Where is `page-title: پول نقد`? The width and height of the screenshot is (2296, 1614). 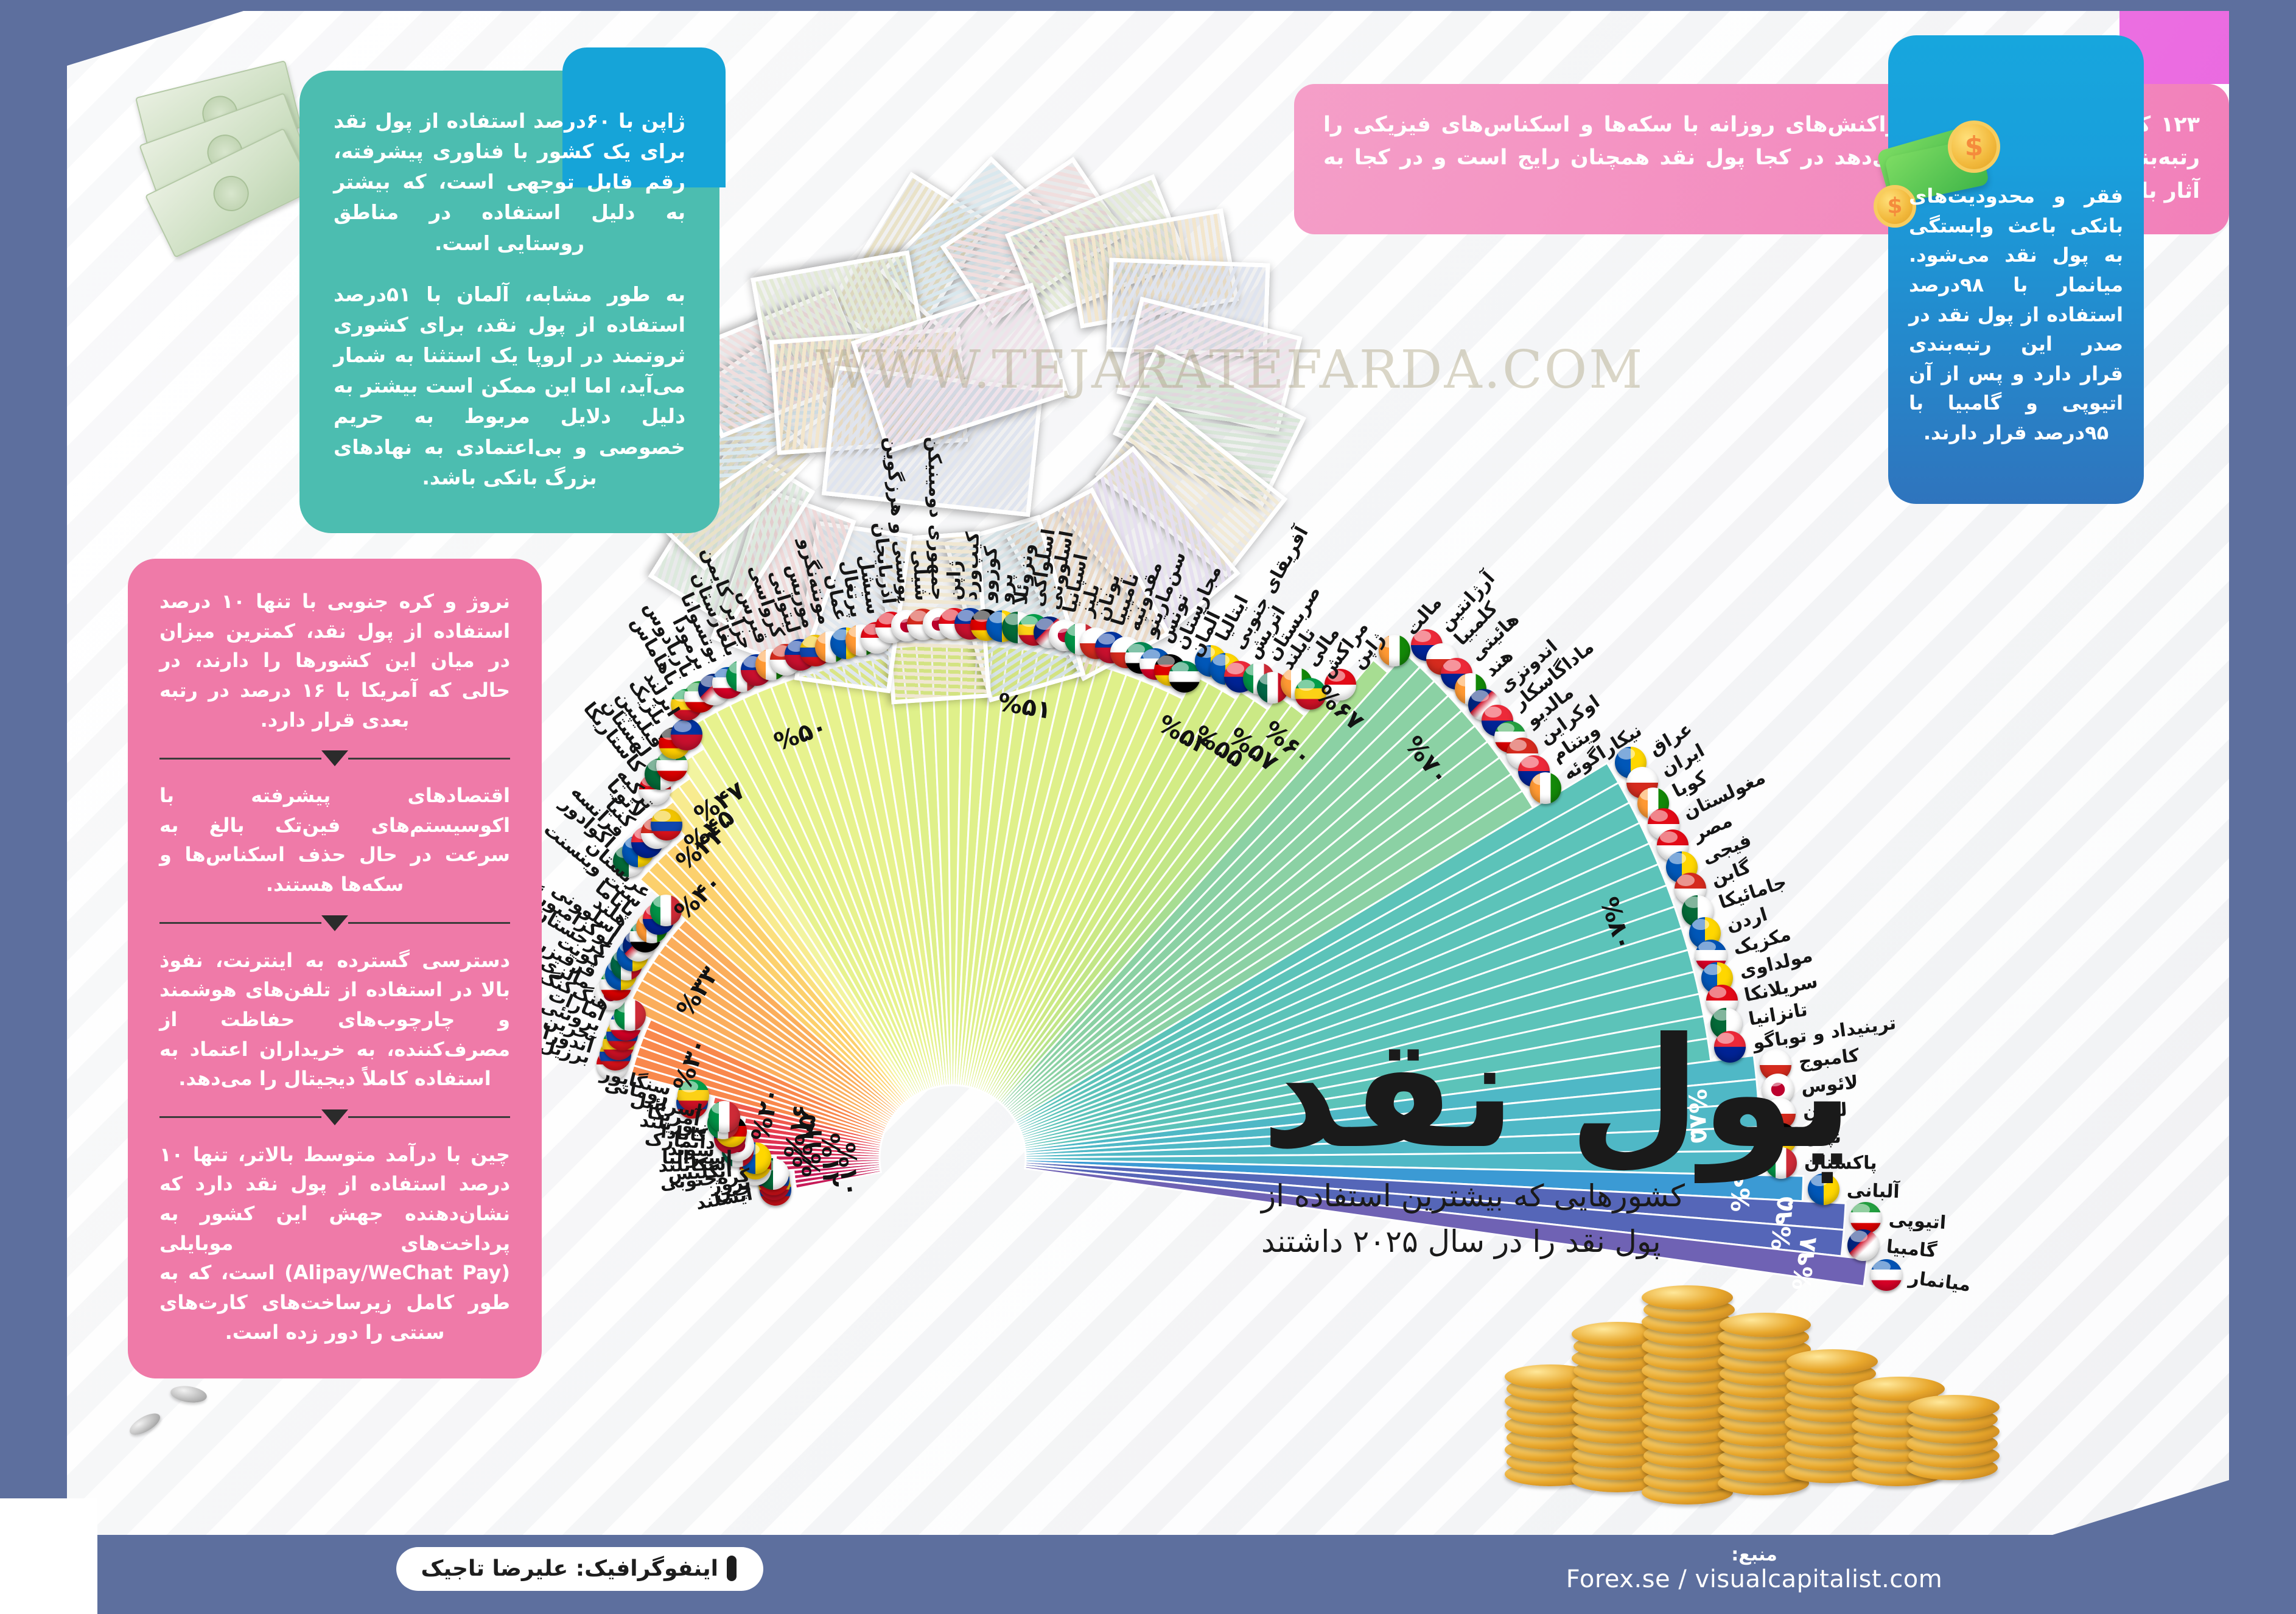 page-title: پول نقد is located at coordinates (1559, 1093).